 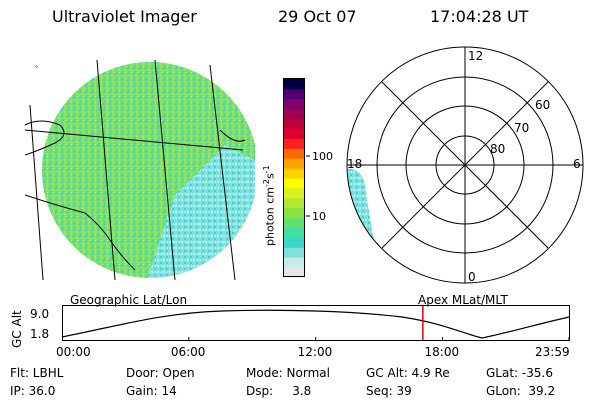 I want to click on colorbar-ticks: 100 10, so click(x=319, y=186).